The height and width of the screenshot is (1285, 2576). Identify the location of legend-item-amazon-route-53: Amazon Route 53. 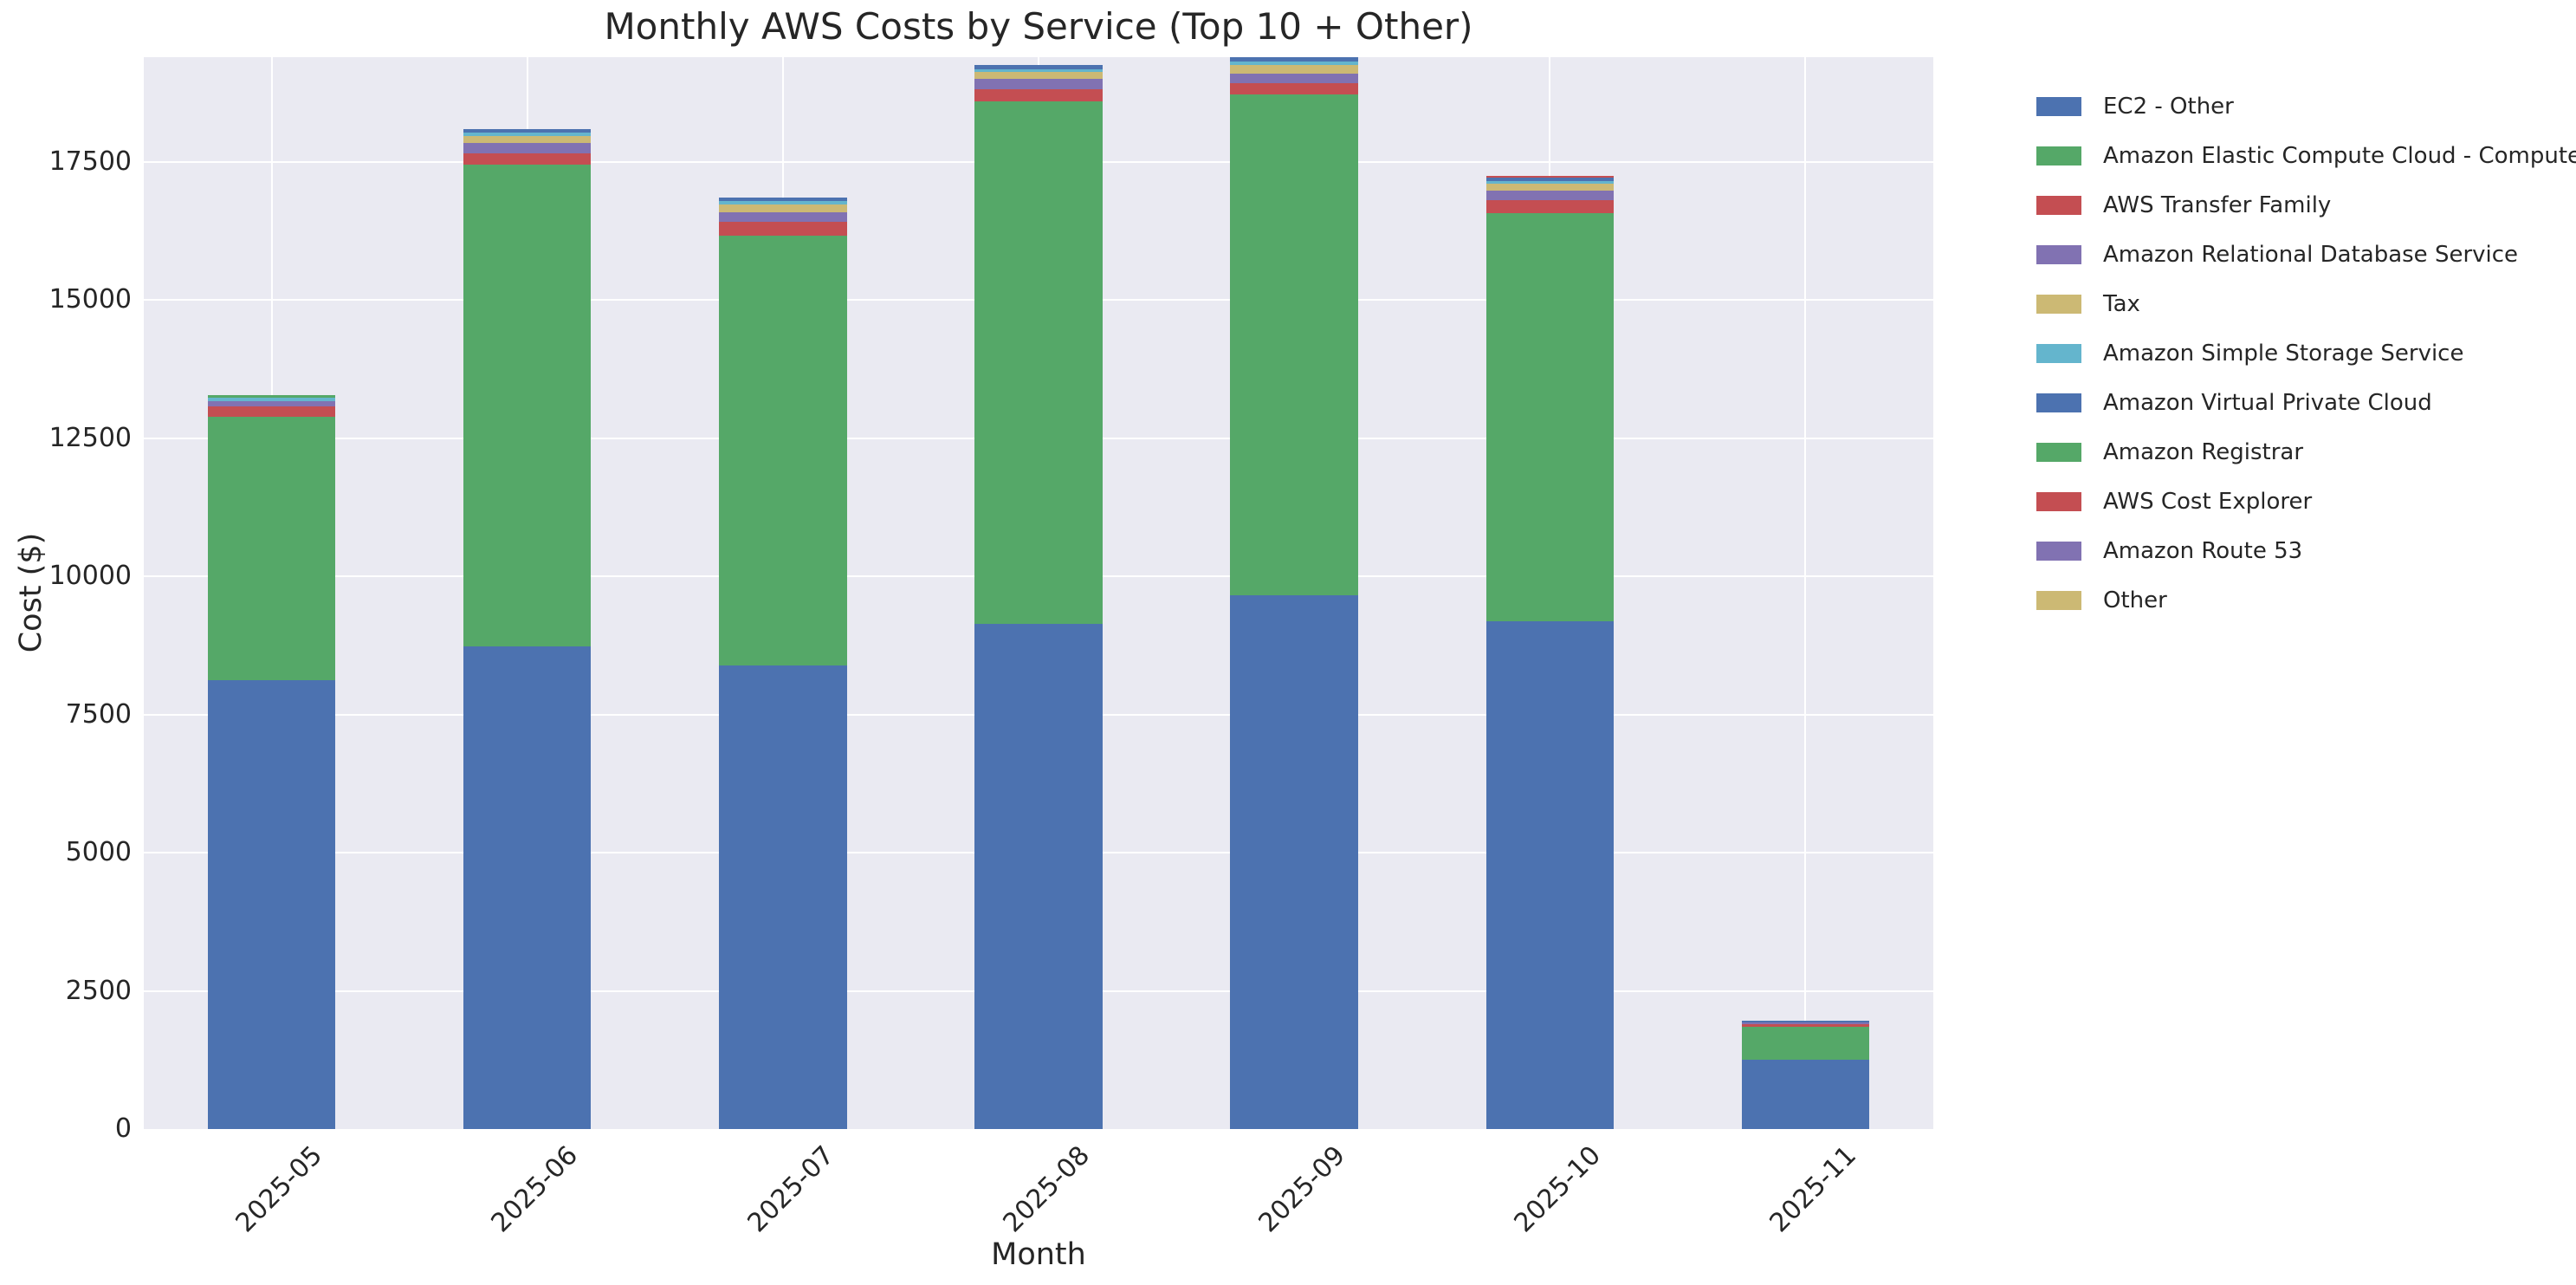
(2306, 550).